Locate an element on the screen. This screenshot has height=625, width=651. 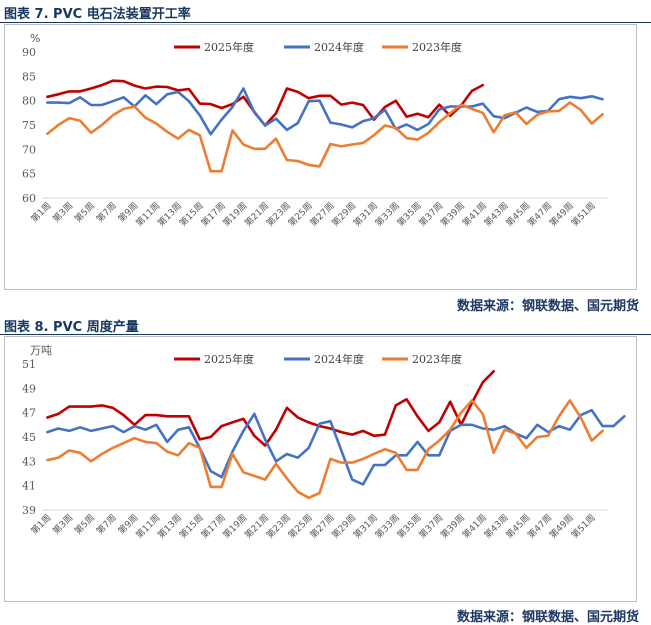
figure-1-source: 数据来源：钢联数据、国元期货 is located at coordinates (547, 306).